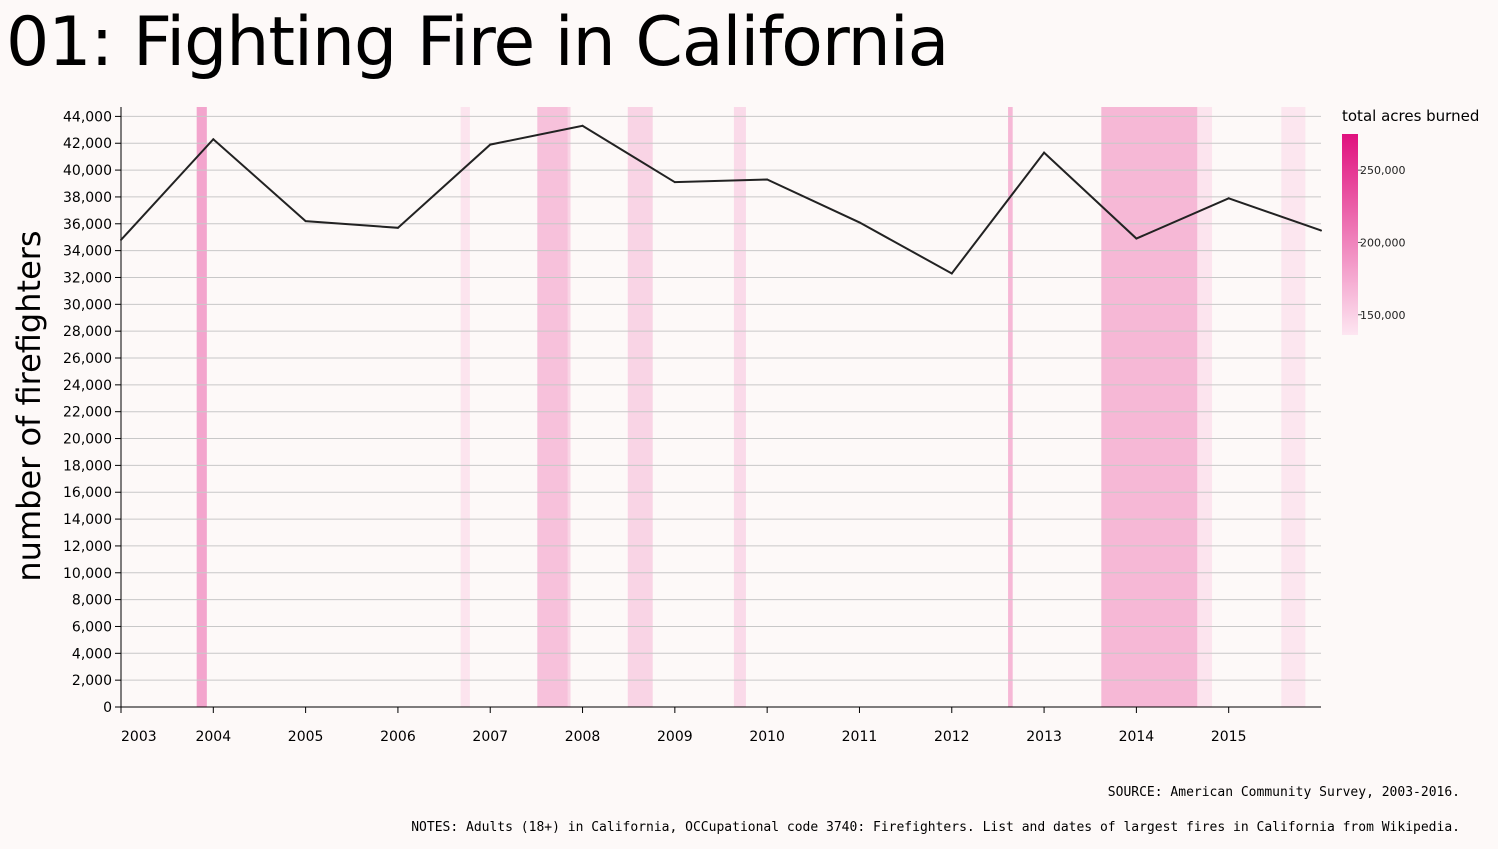  Describe the element at coordinates (675, 737) in the screenshot. I see `x-tick-label: 2009` at that location.